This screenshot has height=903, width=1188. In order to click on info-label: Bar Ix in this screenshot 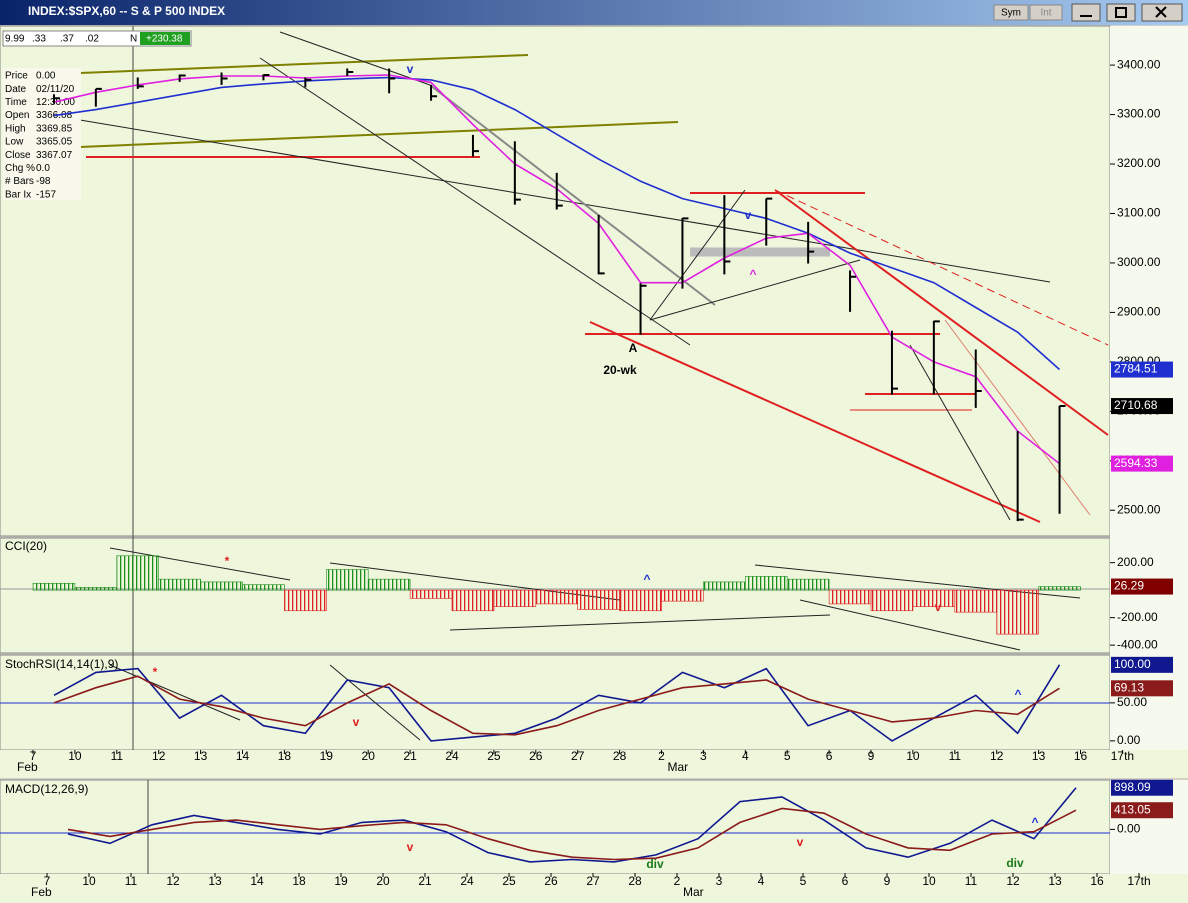, I will do `click(18, 194)`.